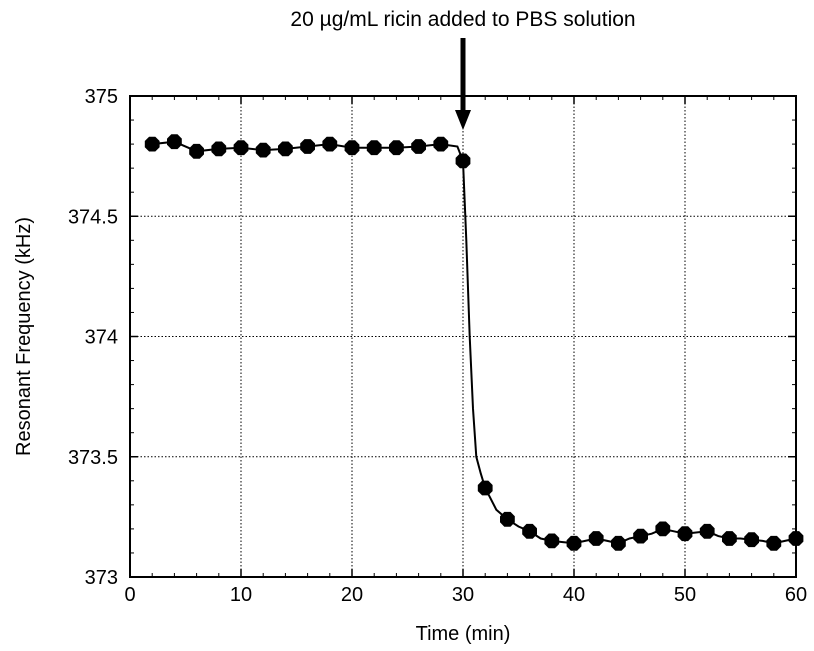  What do you see at coordinates (462, 19) in the screenshot?
I see `annotation-label: 20 µg/mL ricin added to PBS solution` at bounding box center [462, 19].